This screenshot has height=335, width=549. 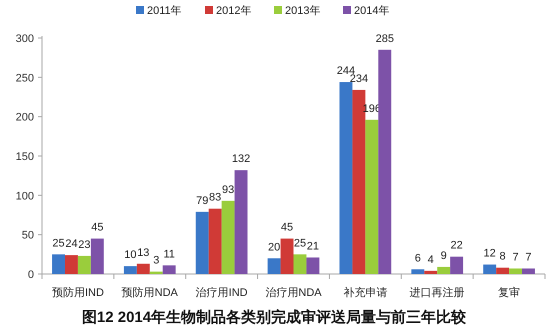 What do you see at coordinates (25, 118) in the screenshot?
I see `y-tick-label: 200` at bounding box center [25, 118].